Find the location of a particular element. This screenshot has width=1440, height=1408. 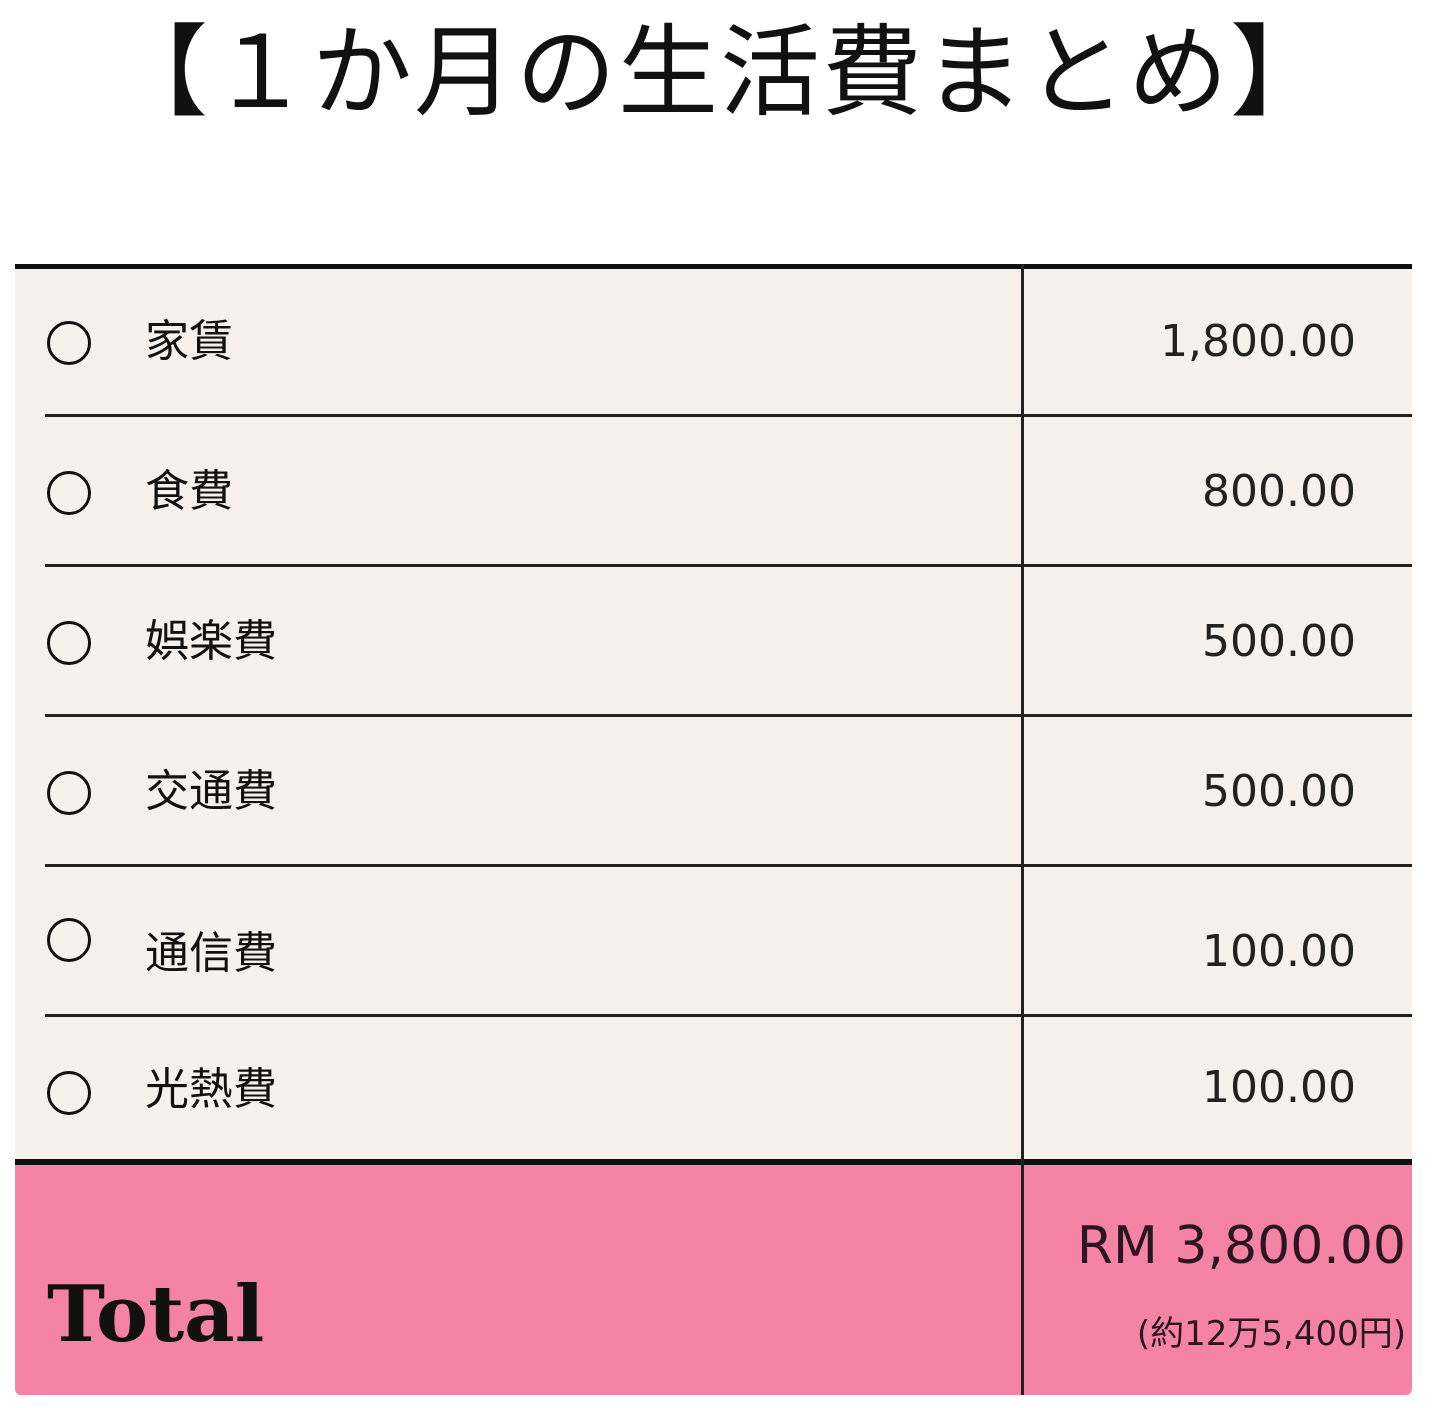

total-label: Total is located at coordinates (156, 1314).